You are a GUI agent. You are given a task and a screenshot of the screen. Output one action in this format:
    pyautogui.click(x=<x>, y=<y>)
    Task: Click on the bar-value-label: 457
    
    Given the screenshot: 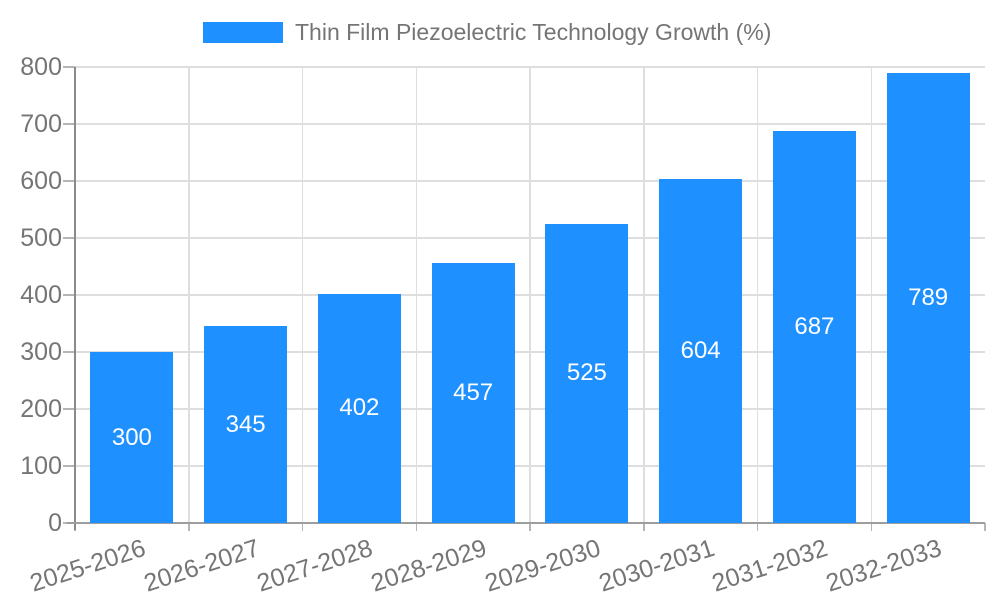 What is the action you would take?
    pyautogui.click(x=473, y=392)
    